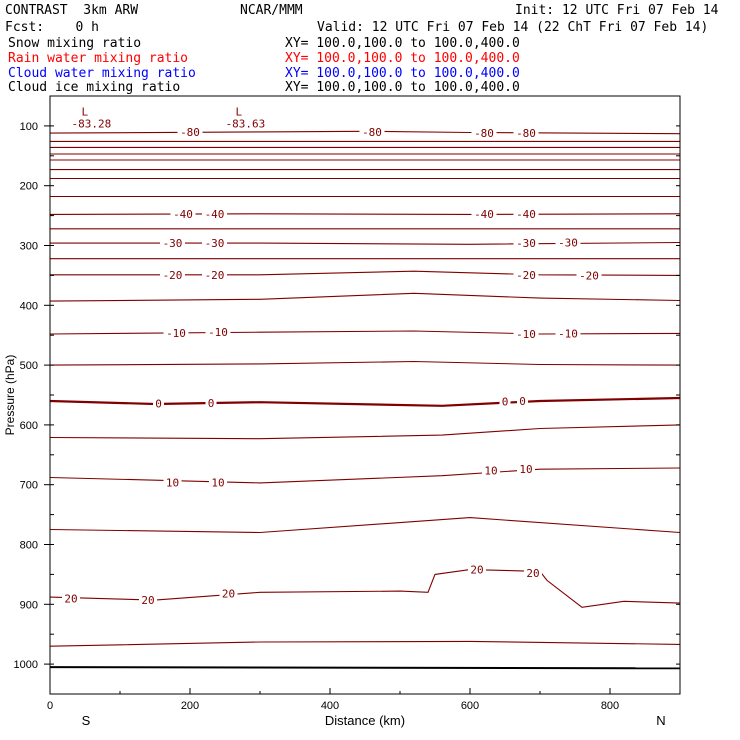 This screenshot has width=740, height=740. Describe the element at coordinates (330, 706) in the screenshot. I see `x-tick-label: 400` at that location.